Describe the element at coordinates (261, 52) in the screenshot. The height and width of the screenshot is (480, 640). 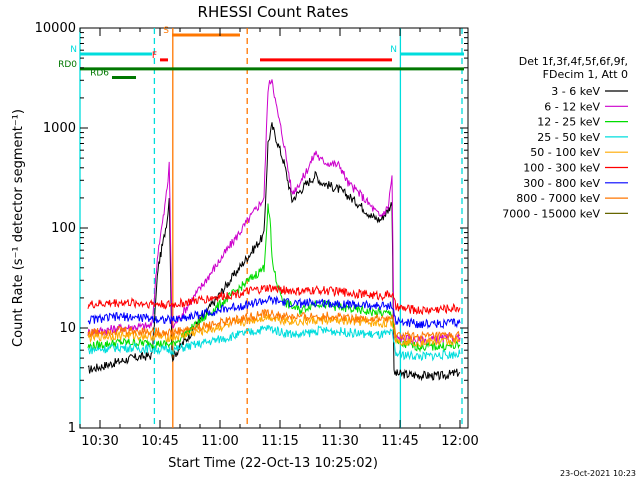
I see `state-bars: N N S F RD0 RD6` at that location.